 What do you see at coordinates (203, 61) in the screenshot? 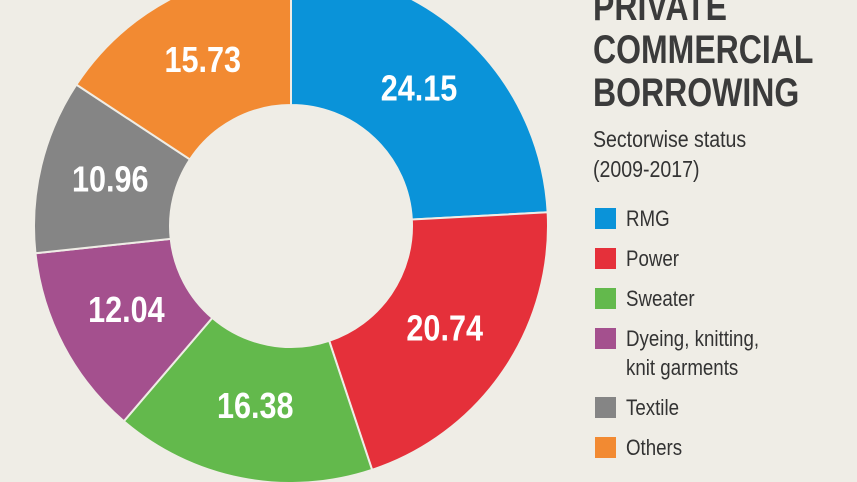
I see `slice-label: 15.73` at bounding box center [203, 61].